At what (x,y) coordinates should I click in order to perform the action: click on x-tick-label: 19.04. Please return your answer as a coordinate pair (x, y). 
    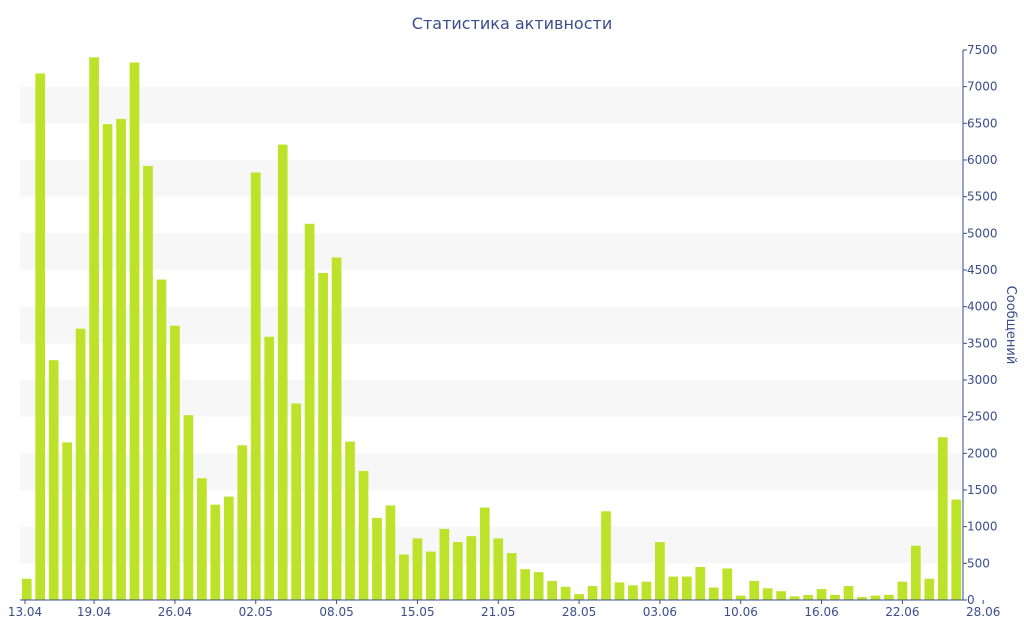
    Looking at the image, I should click on (94, 612).